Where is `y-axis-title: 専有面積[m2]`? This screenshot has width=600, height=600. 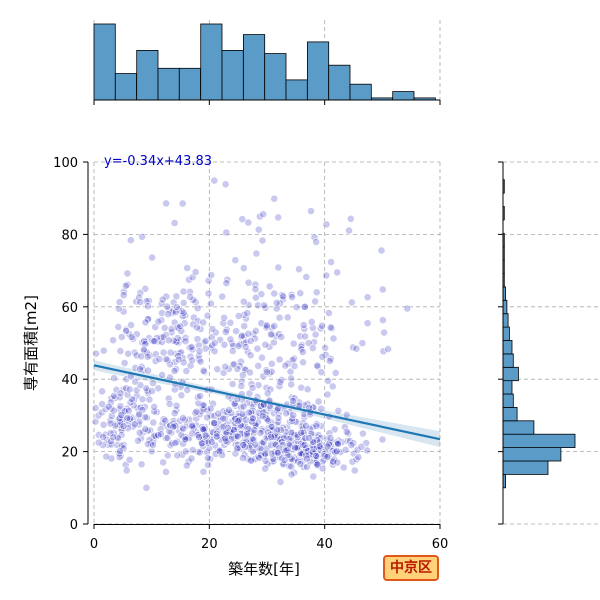
y-axis-title: 専有面積[m2] is located at coordinates (31, 343).